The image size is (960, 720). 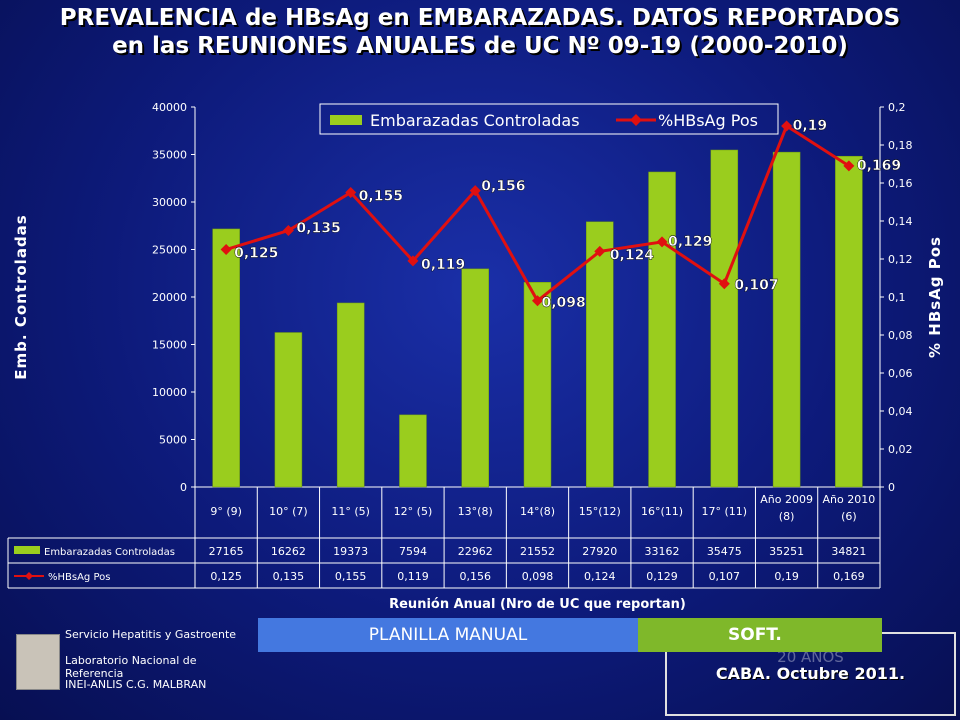 What do you see at coordinates (600, 576) in the screenshot?
I see `table-cell-line: 0,124` at bounding box center [600, 576].